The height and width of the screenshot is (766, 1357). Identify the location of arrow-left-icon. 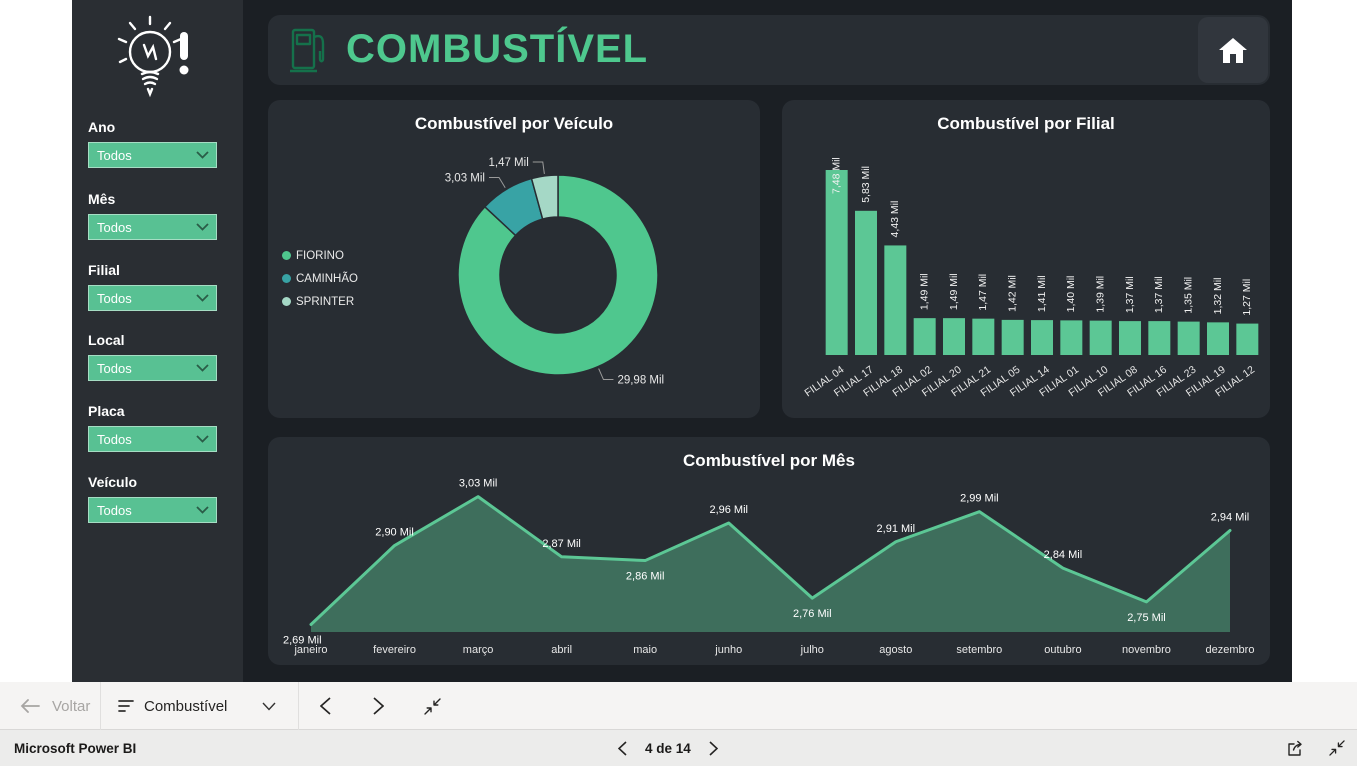
(30, 706).